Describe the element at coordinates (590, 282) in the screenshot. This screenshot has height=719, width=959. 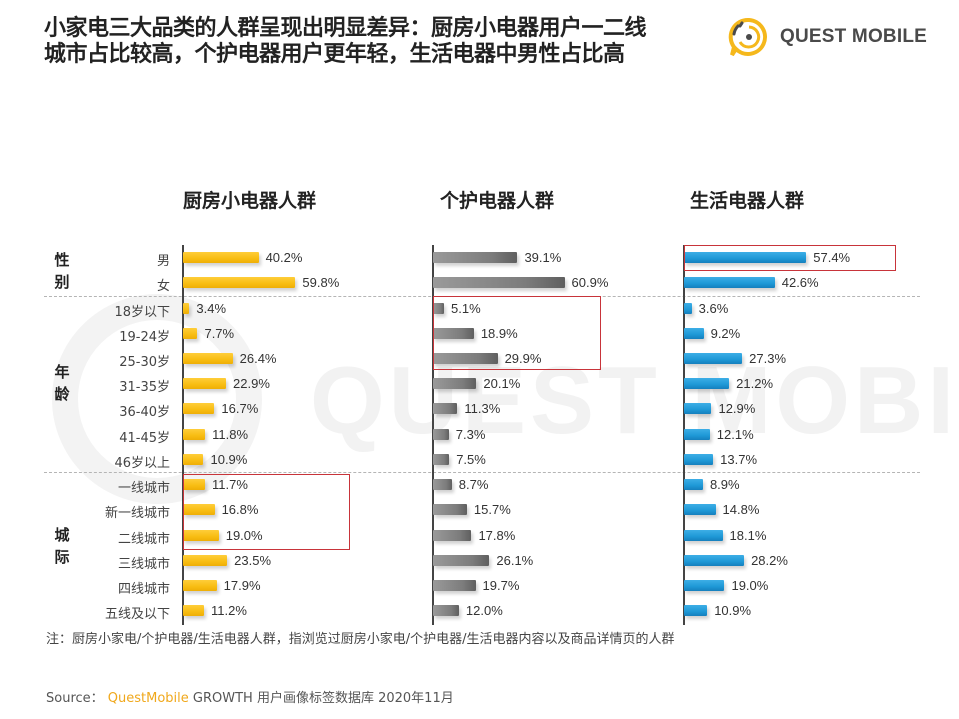
I see `value-label-personal: 60.9%` at that location.